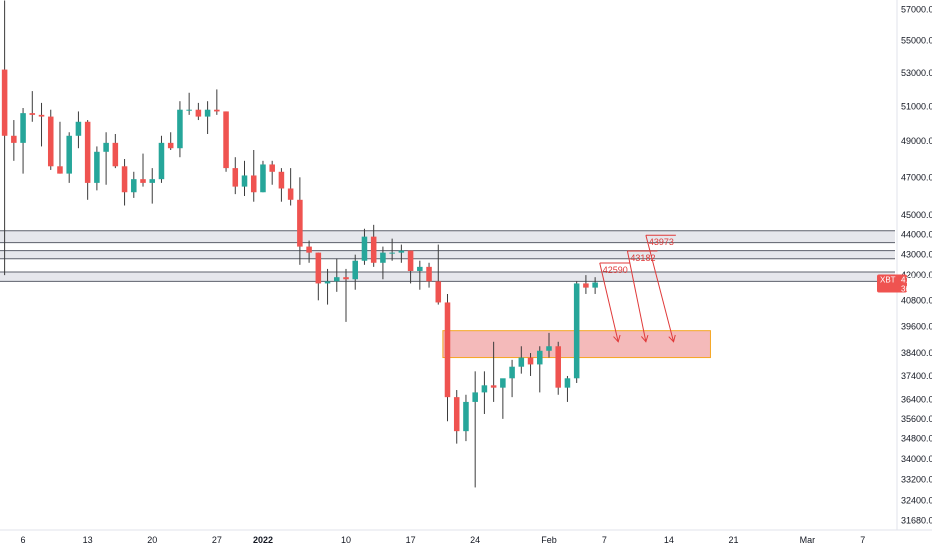 This screenshot has width=932, height=550. Describe the element at coordinates (23, 540) in the screenshot. I see `x-tick-label-1: 6` at that location.